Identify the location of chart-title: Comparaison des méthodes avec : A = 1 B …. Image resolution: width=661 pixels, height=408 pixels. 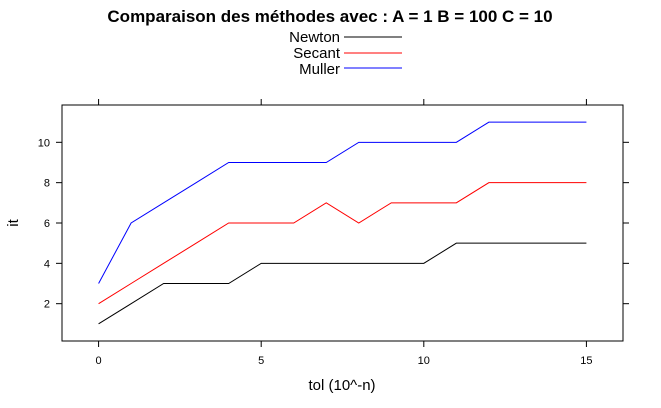
(329, 16).